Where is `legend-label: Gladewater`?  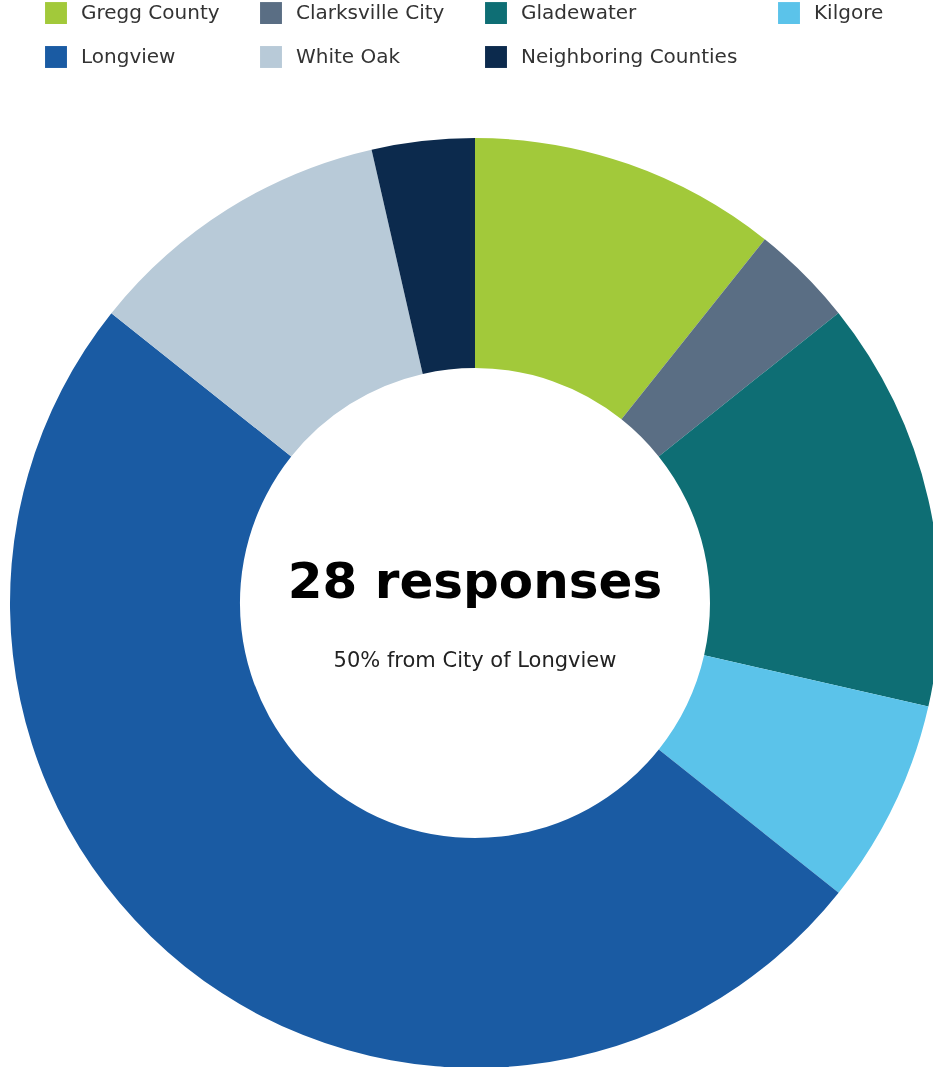
legend-label: Gladewater is located at coordinates (579, 12).